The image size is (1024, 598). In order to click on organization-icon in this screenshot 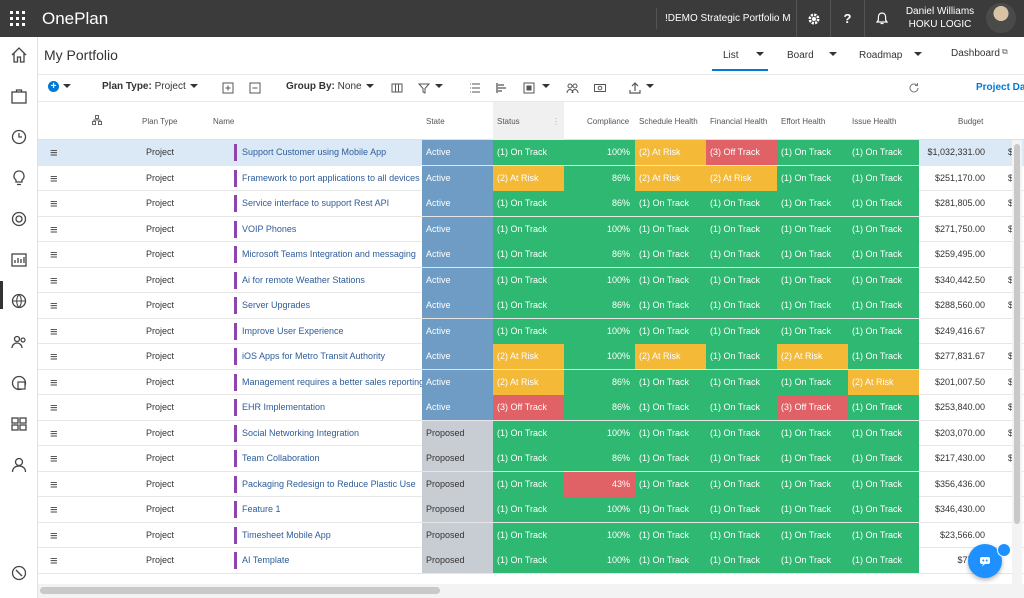, I will do `click(19, 424)`.